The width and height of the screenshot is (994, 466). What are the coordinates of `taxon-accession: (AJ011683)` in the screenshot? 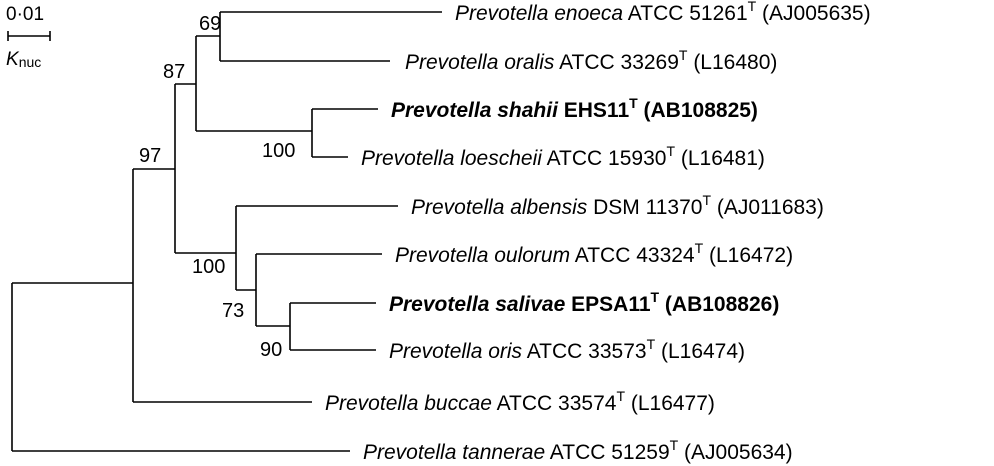 It's located at (767, 207).